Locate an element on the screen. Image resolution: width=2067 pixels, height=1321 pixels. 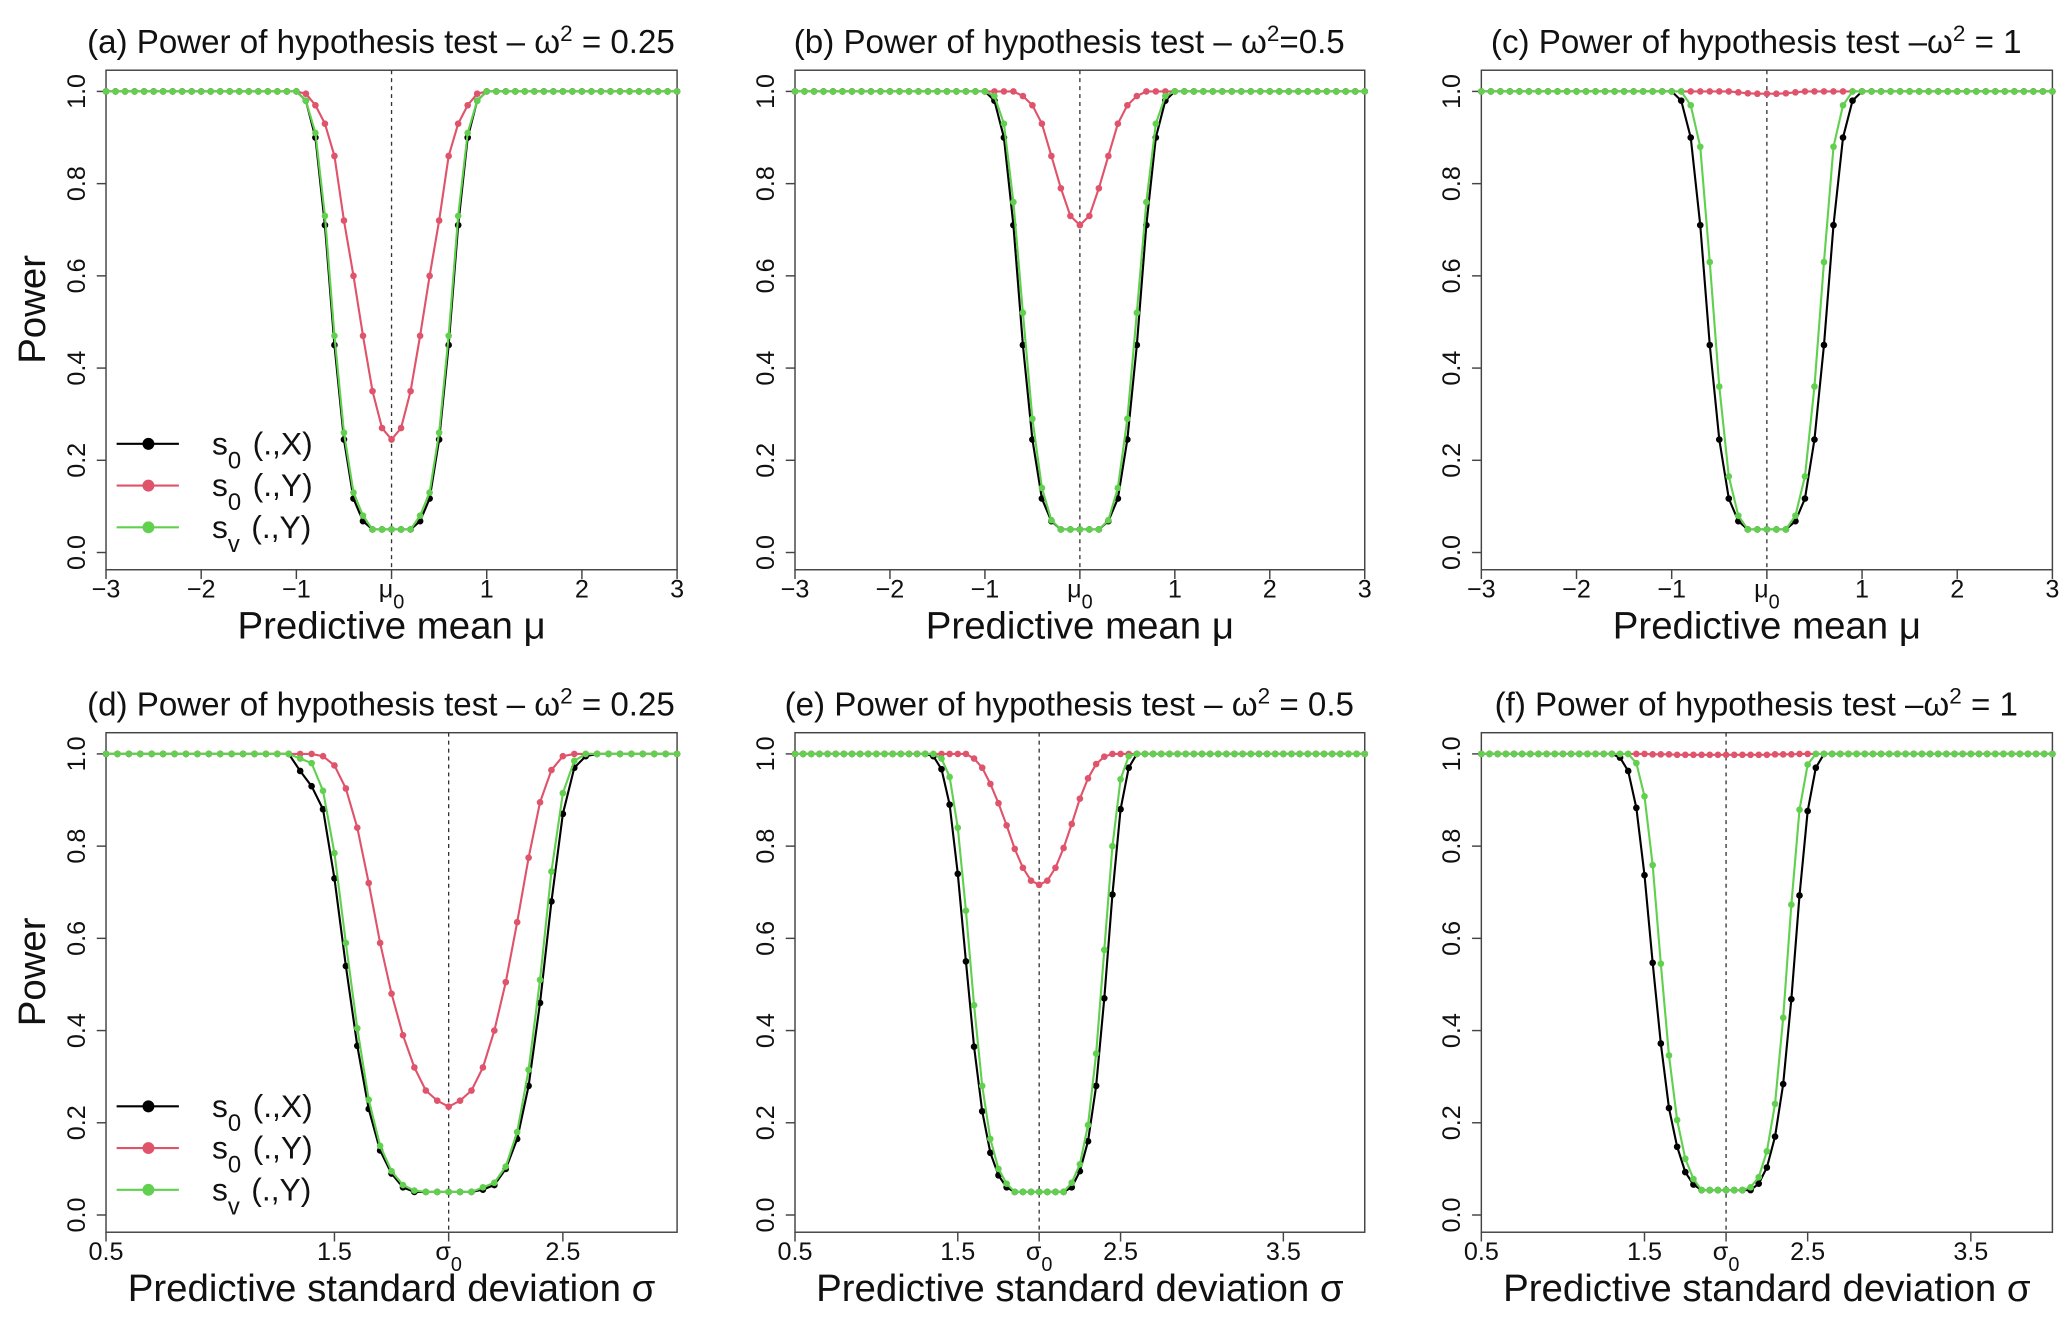
y-tick-label: 0.2 is located at coordinates (77, 460).